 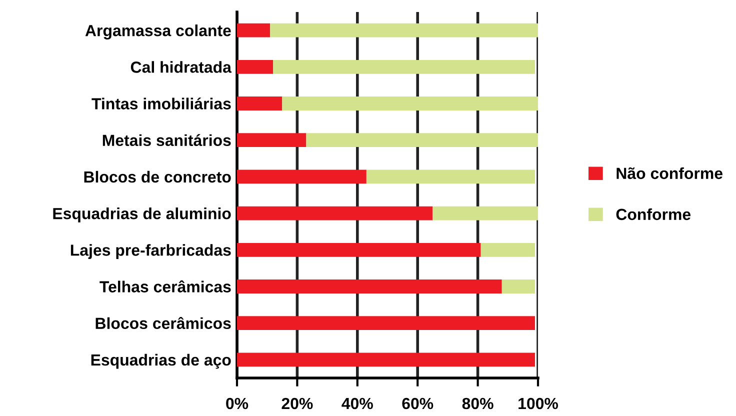 I want to click on x-tick-label: 40%, so click(x=357, y=404).